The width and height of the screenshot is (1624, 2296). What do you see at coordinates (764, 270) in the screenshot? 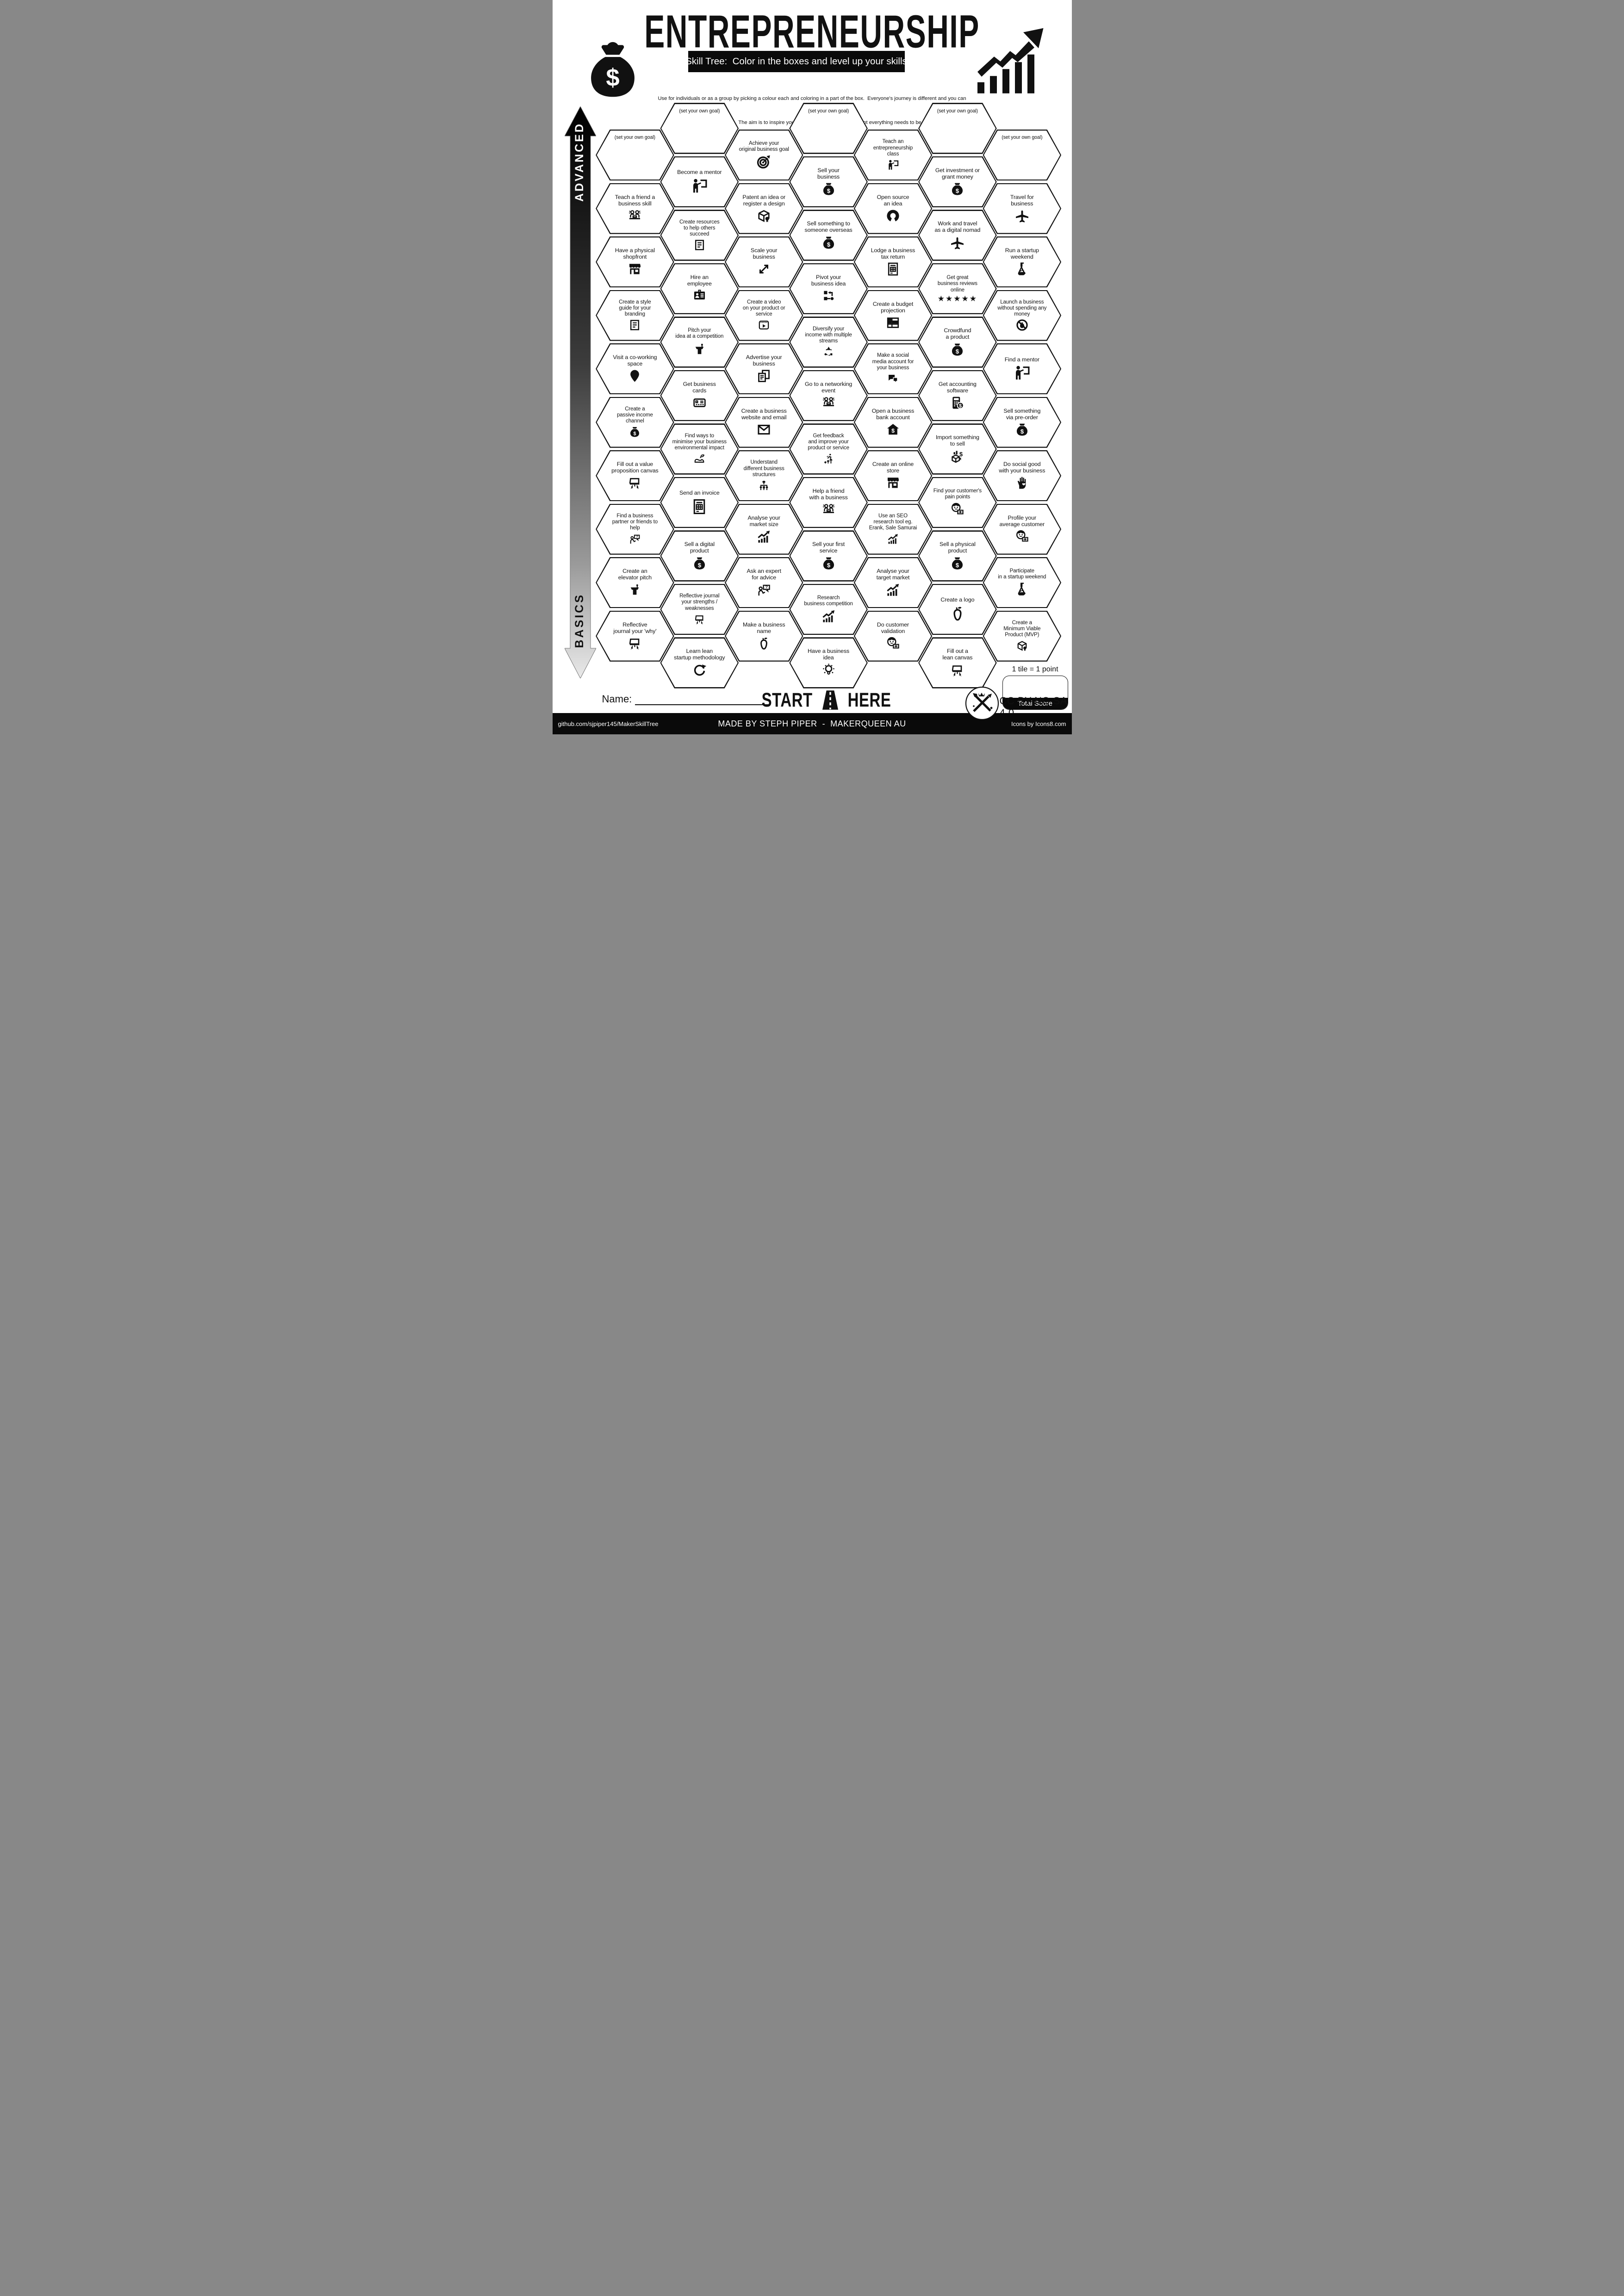
I see `scale-arrows-icon` at bounding box center [764, 270].